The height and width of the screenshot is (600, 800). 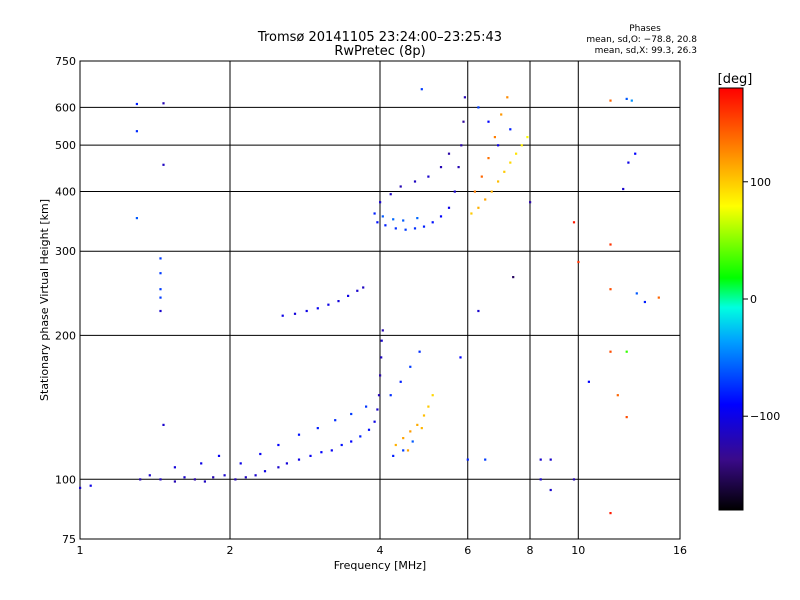 I want to click on x-axis-label: Frequency [MHz], so click(x=380, y=565).